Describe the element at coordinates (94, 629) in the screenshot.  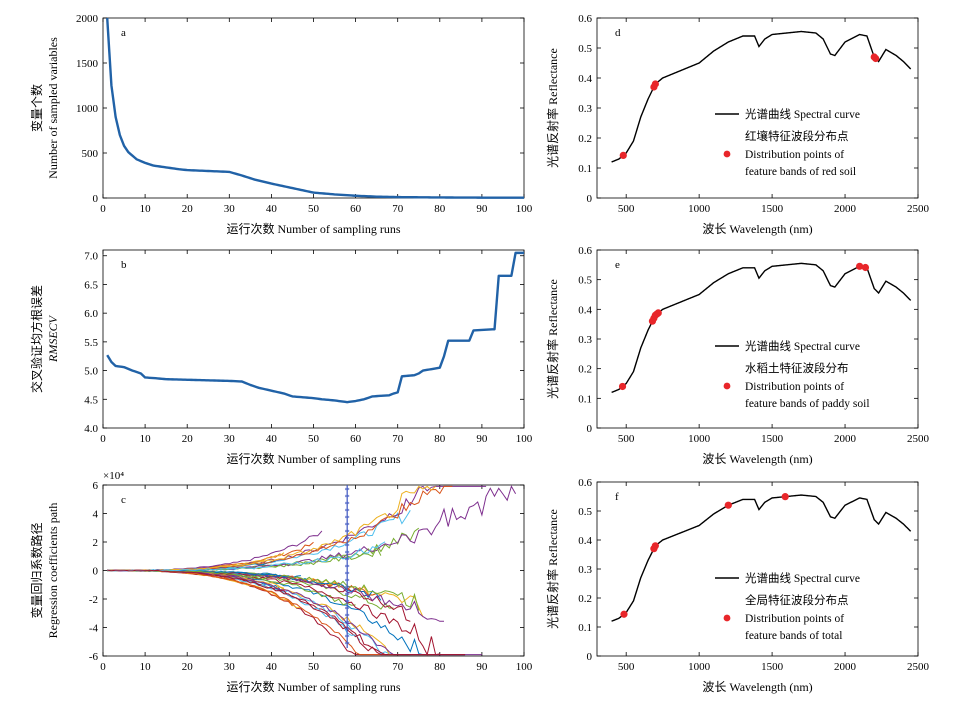
I see `y-tick-label: -4` at that location.